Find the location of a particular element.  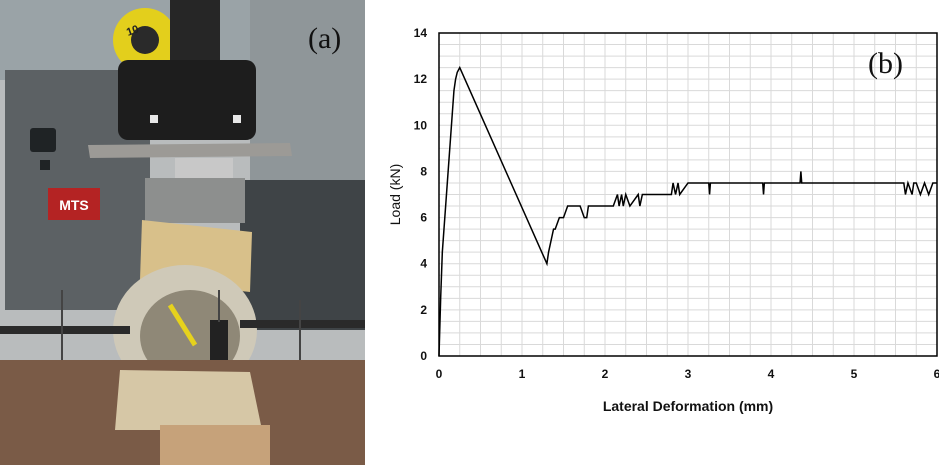

machine-frame-right is located at coordinates (302, 255).